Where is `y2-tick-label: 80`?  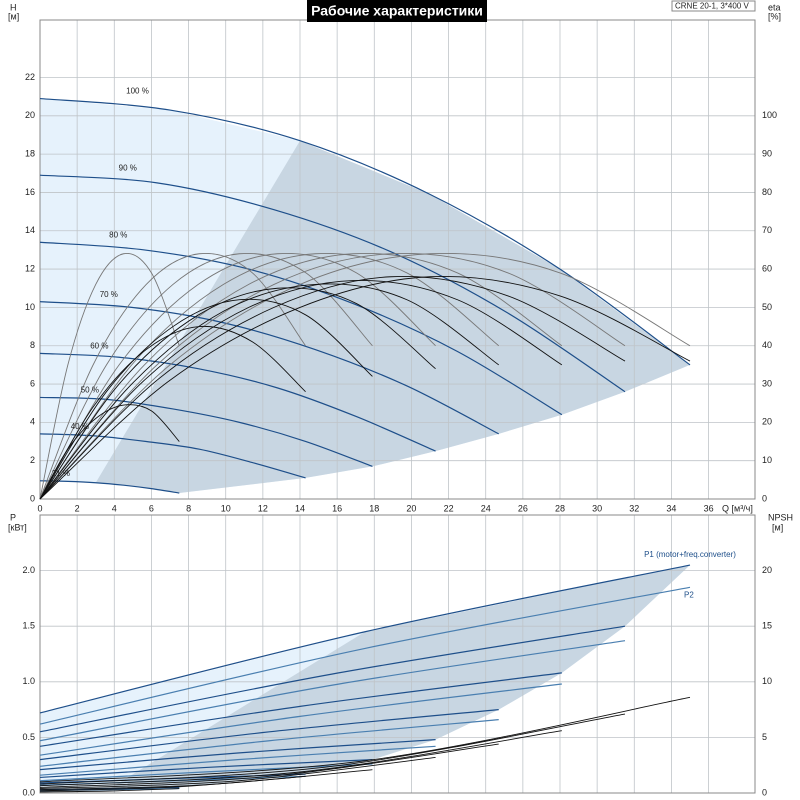
y2-tick-label: 80 is located at coordinates (767, 192).